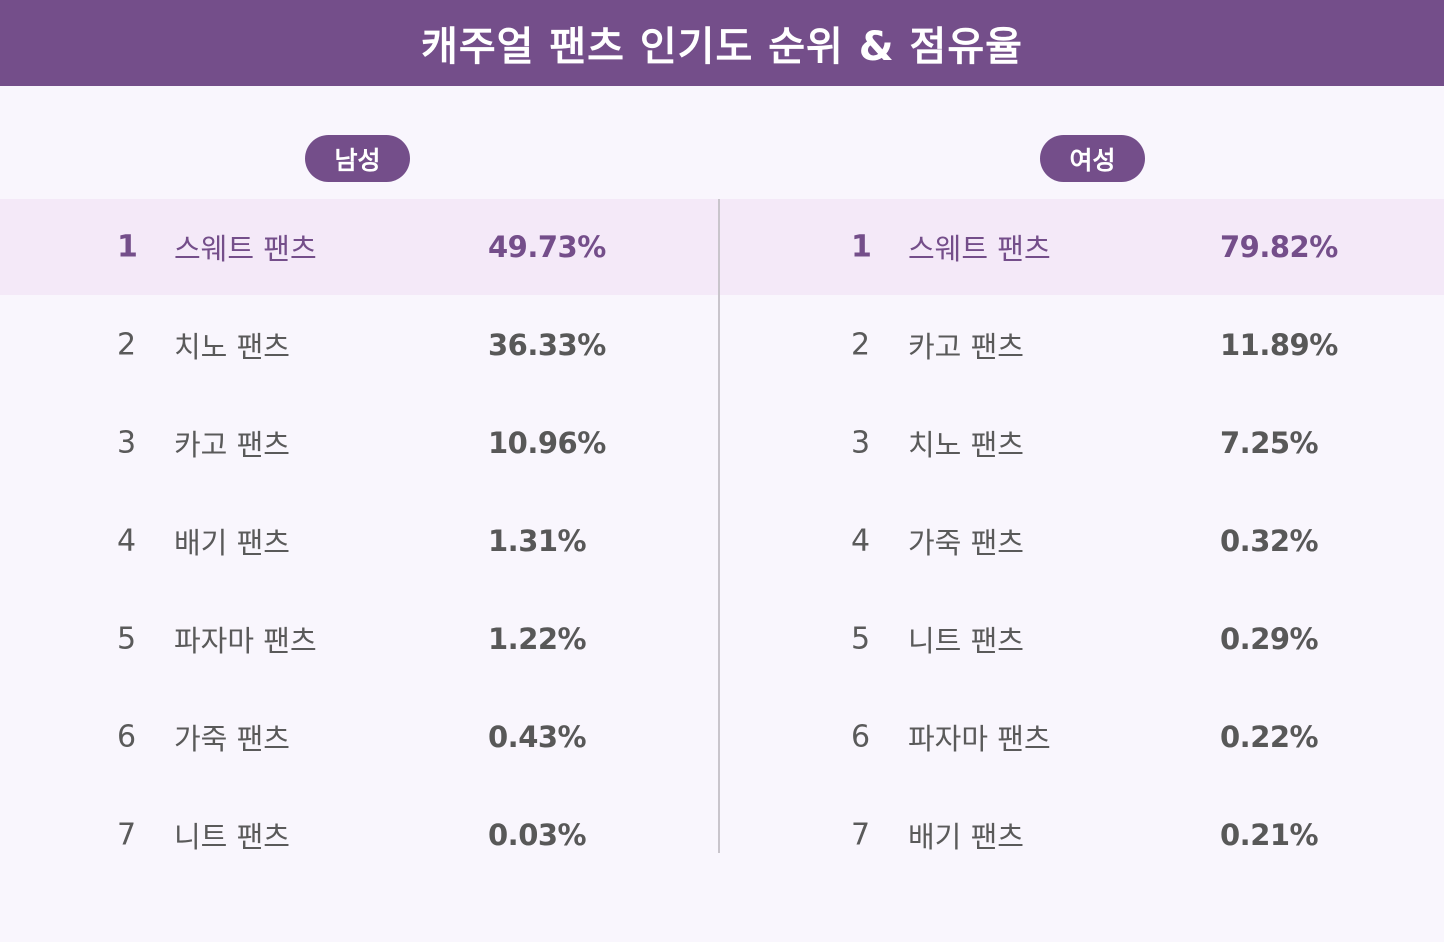 The height and width of the screenshot is (942, 1444). I want to click on men-share-cell: 36.33%, so click(547, 345).